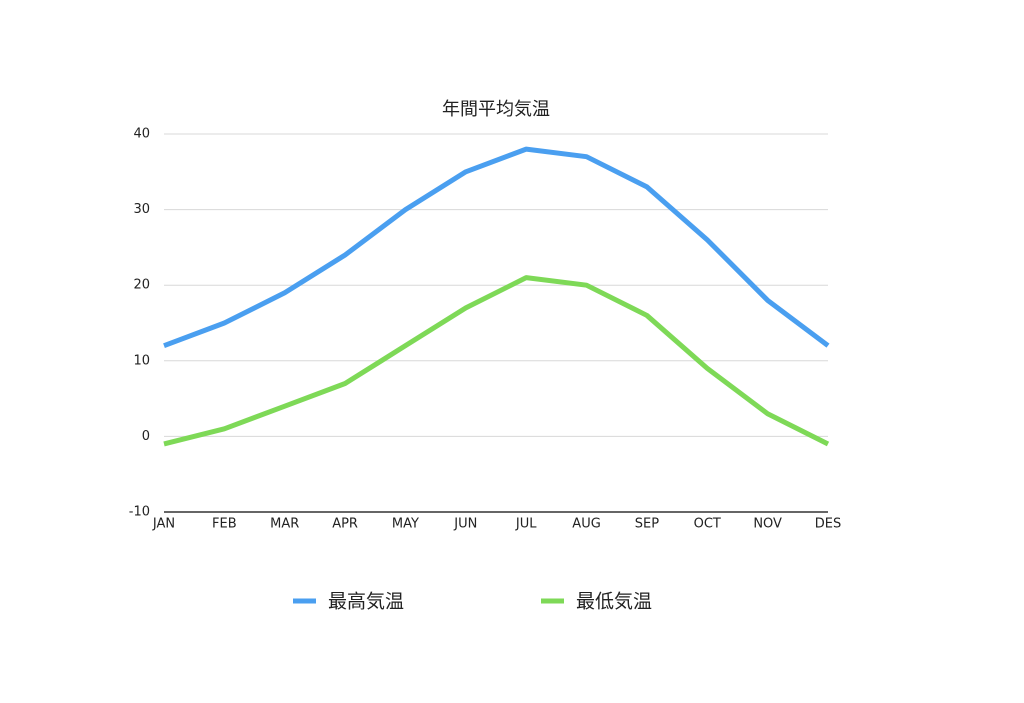 This screenshot has width=1024, height=703. What do you see at coordinates (284, 524) in the screenshot?
I see `x-tick-label: MAR` at bounding box center [284, 524].